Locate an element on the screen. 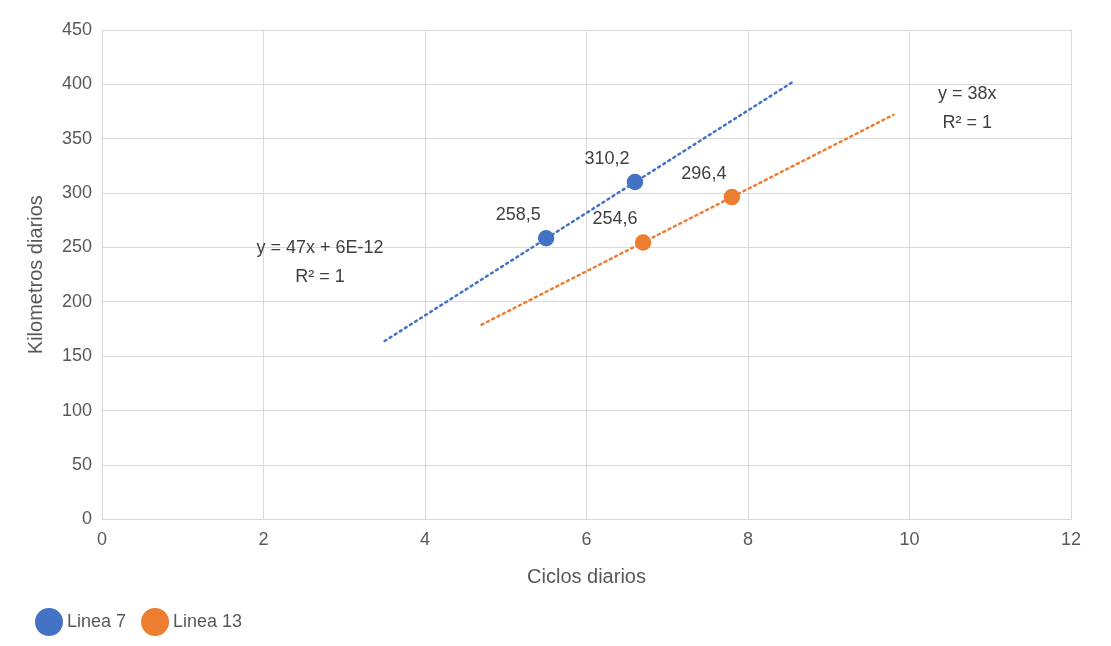 Image resolution: width=1111 pixels, height=646 pixels. x-tick-label: 12 is located at coordinates (1071, 539).